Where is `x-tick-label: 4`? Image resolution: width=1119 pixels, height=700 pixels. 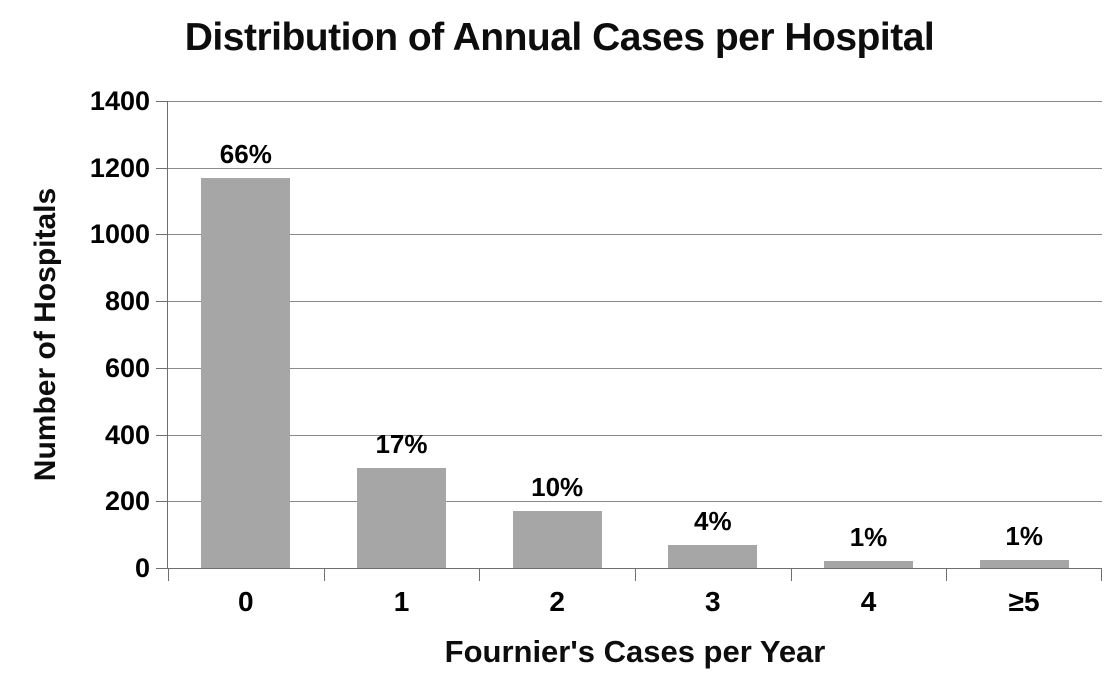 x-tick-label: 4 is located at coordinates (868, 601).